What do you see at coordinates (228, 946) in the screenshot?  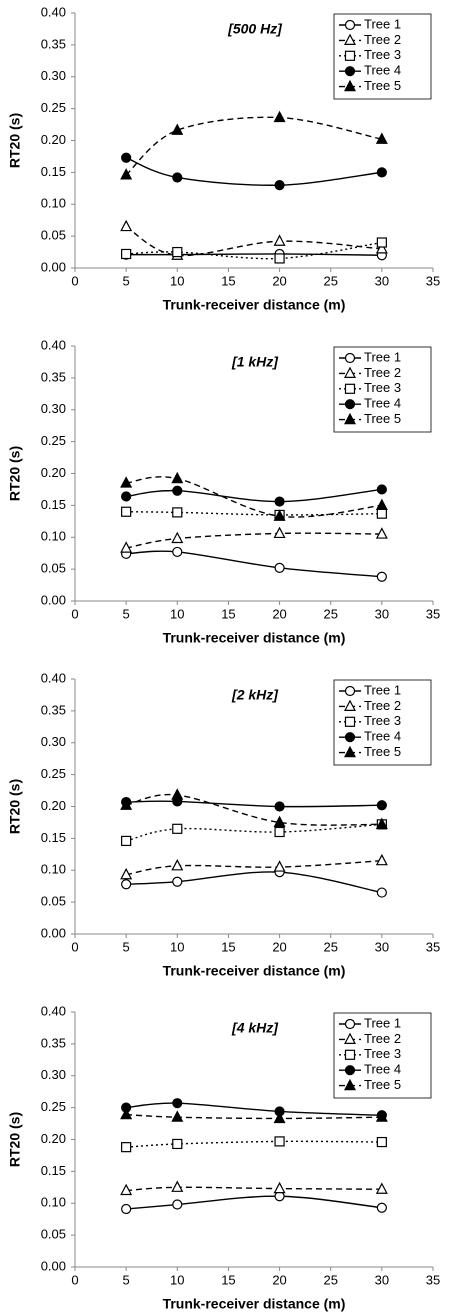 I see `x-tick-label: 15` at bounding box center [228, 946].